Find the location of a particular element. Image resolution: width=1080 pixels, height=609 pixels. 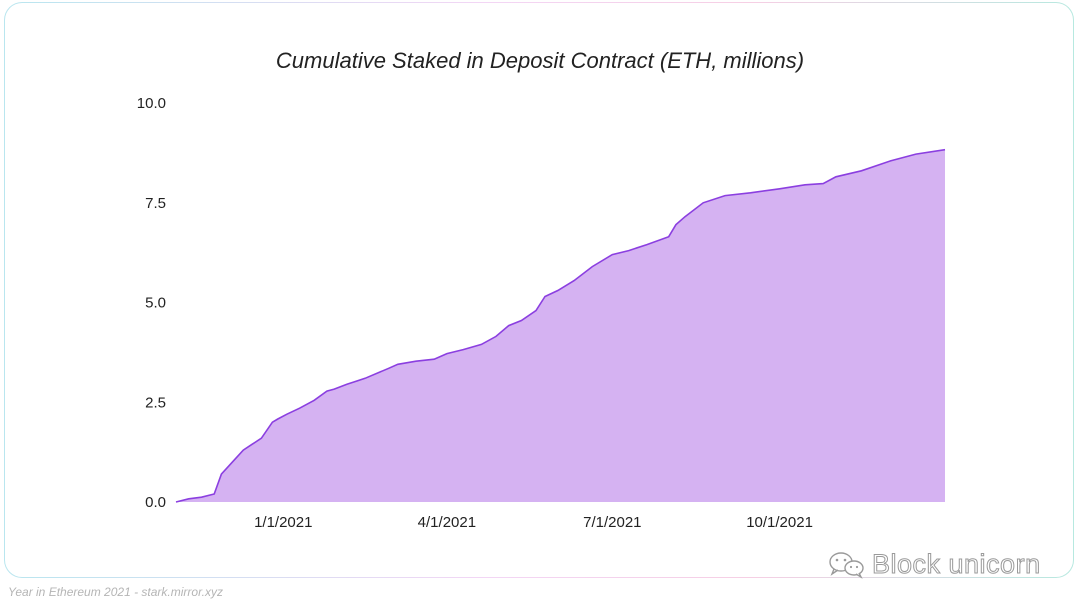

y-tick-label: 7.5 is located at coordinates (155, 203).